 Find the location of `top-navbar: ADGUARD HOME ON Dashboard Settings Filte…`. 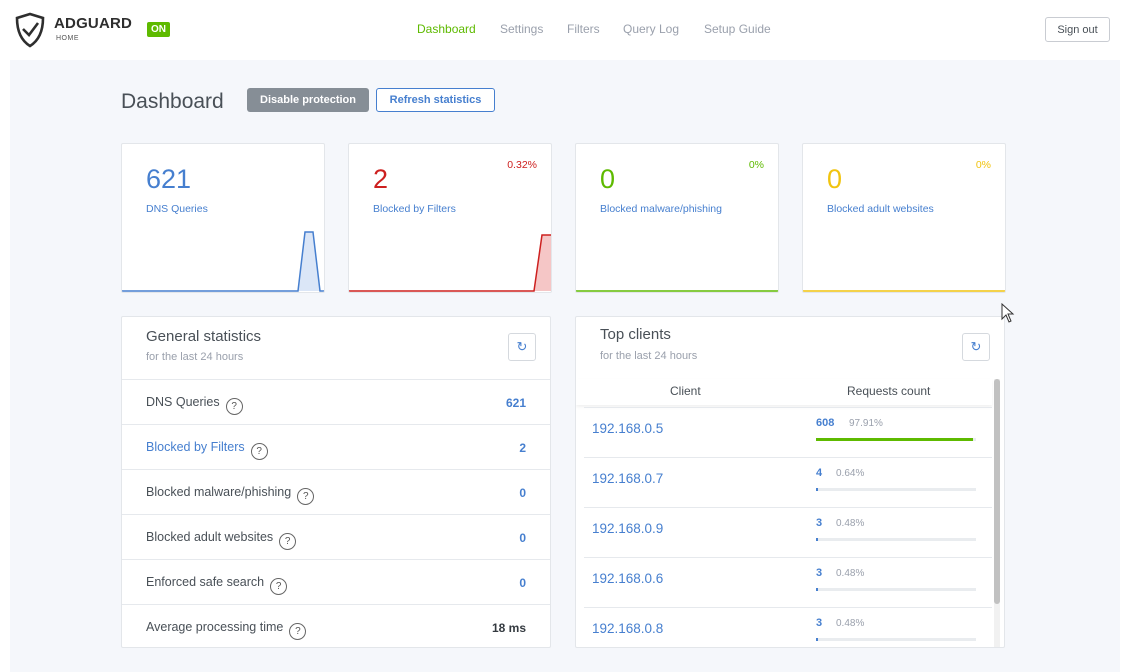

top-navbar: ADGUARD HOME ON Dashboard Settings Filte… is located at coordinates (565, 30).